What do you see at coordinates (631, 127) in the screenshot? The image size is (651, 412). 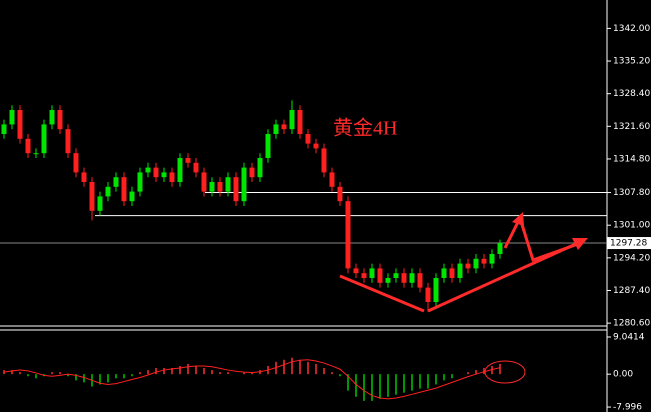 I see `y-tick-label: 1321.60` at bounding box center [631, 127].